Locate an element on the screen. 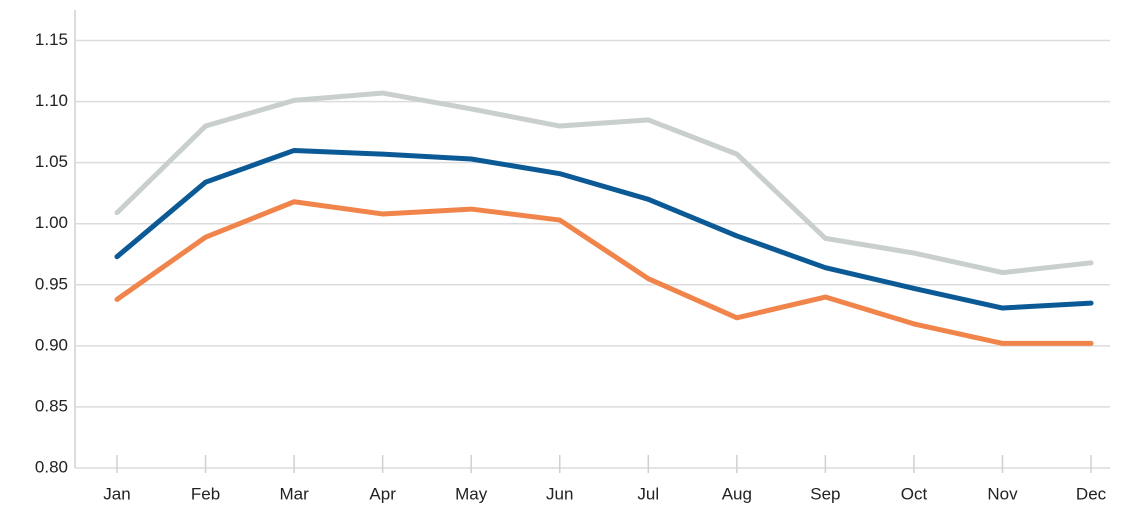 This screenshot has height=505, width=1129. x-tick-label: Nov is located at coordinates (1002, 493).